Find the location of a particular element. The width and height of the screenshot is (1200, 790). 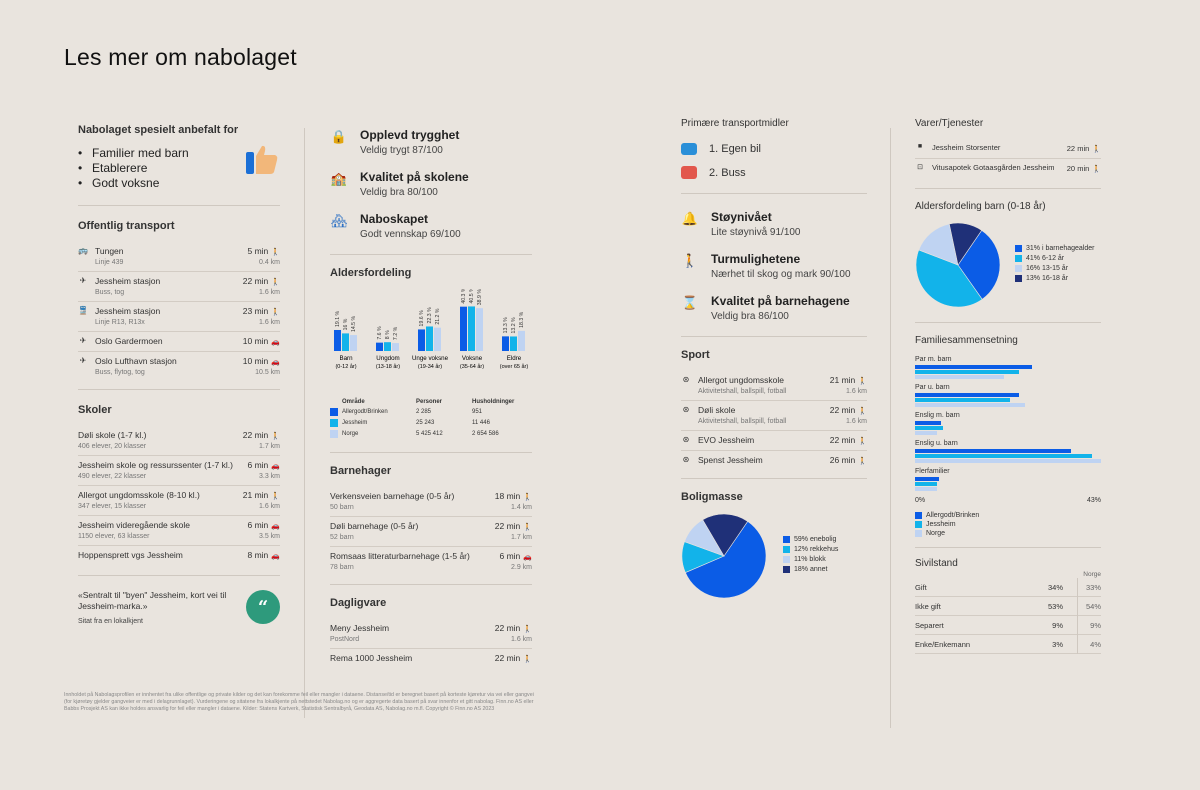

hourglass-icon: ⌛ is located at coordinates (690, 302).